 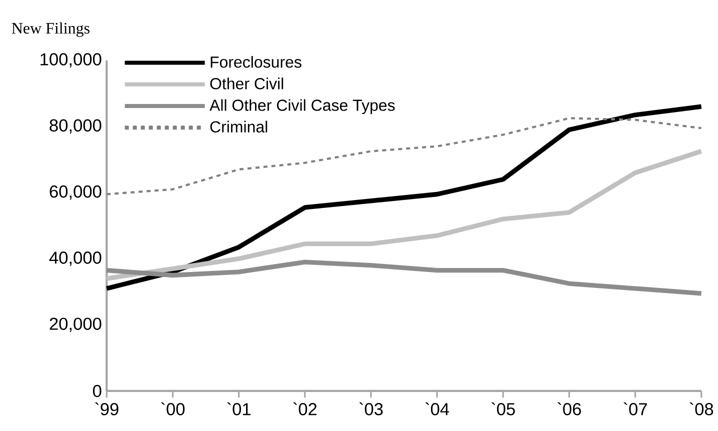 I want to click on legend-label: All Other Civil Case Types, so click(x=302, y=106).